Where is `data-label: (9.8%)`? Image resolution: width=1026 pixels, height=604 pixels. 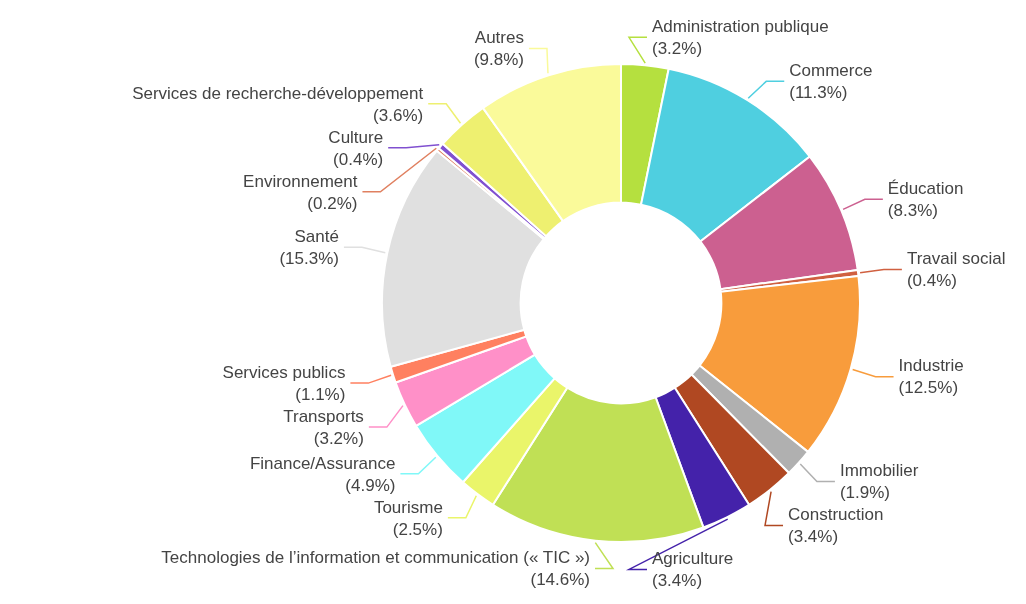 data-label: (9.8%) is located at coordinates (498, 60).